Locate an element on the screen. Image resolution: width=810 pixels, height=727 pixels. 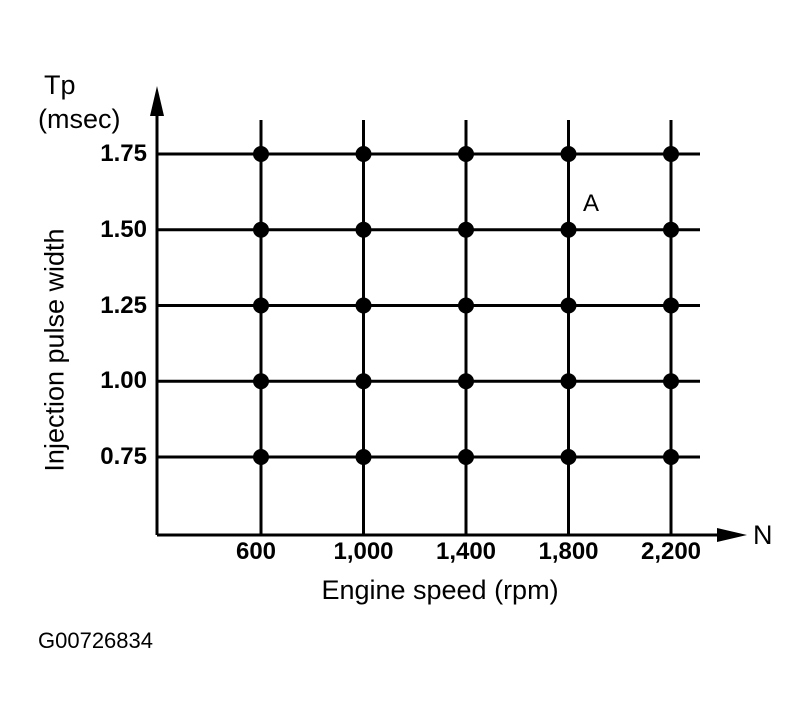
x-axis-arrow is located at coordinates (732, 535).